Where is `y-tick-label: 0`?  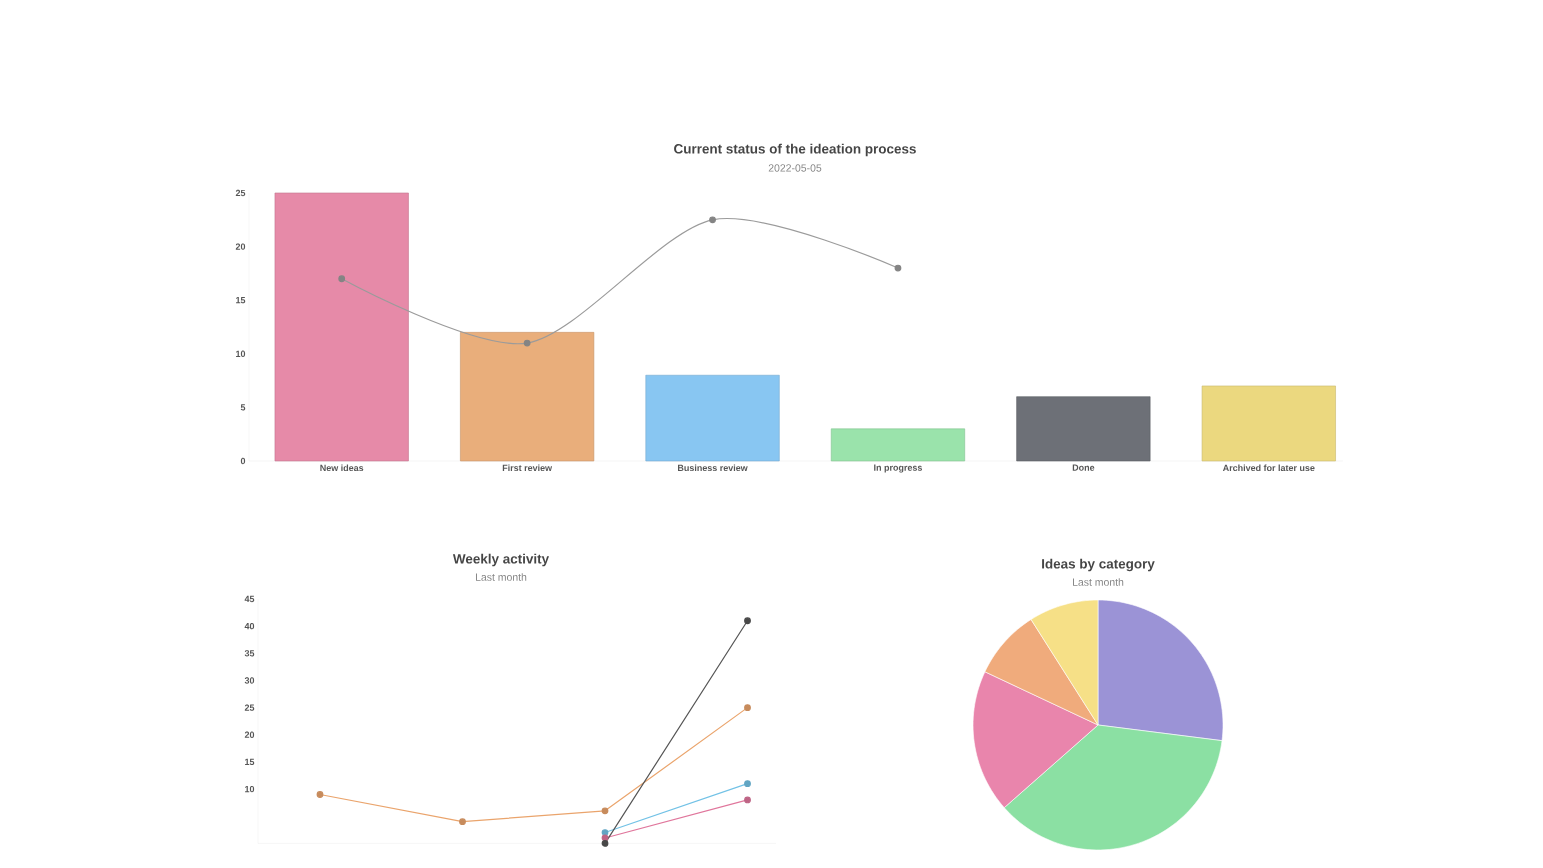
y-tick-label: 0 is located at coordinates (243, 461).